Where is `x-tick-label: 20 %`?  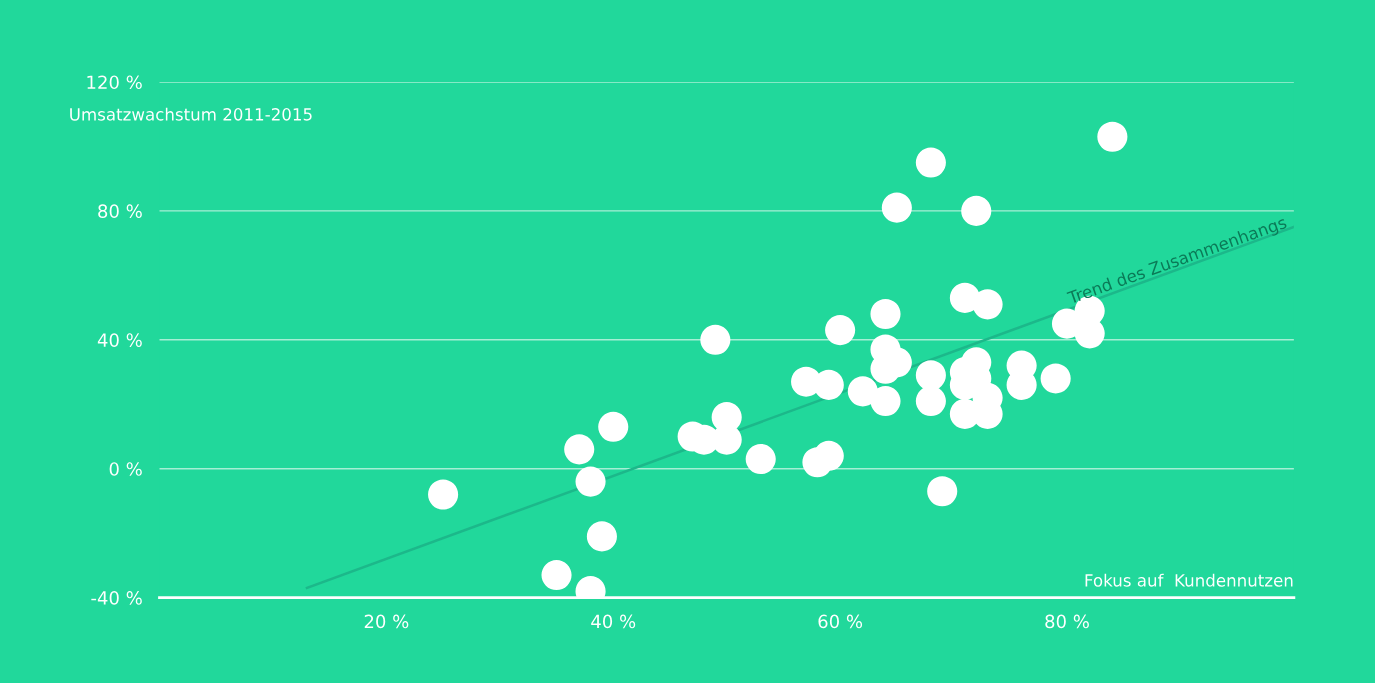 x-tick-label: 20 % is located at coordinates (386, 621).